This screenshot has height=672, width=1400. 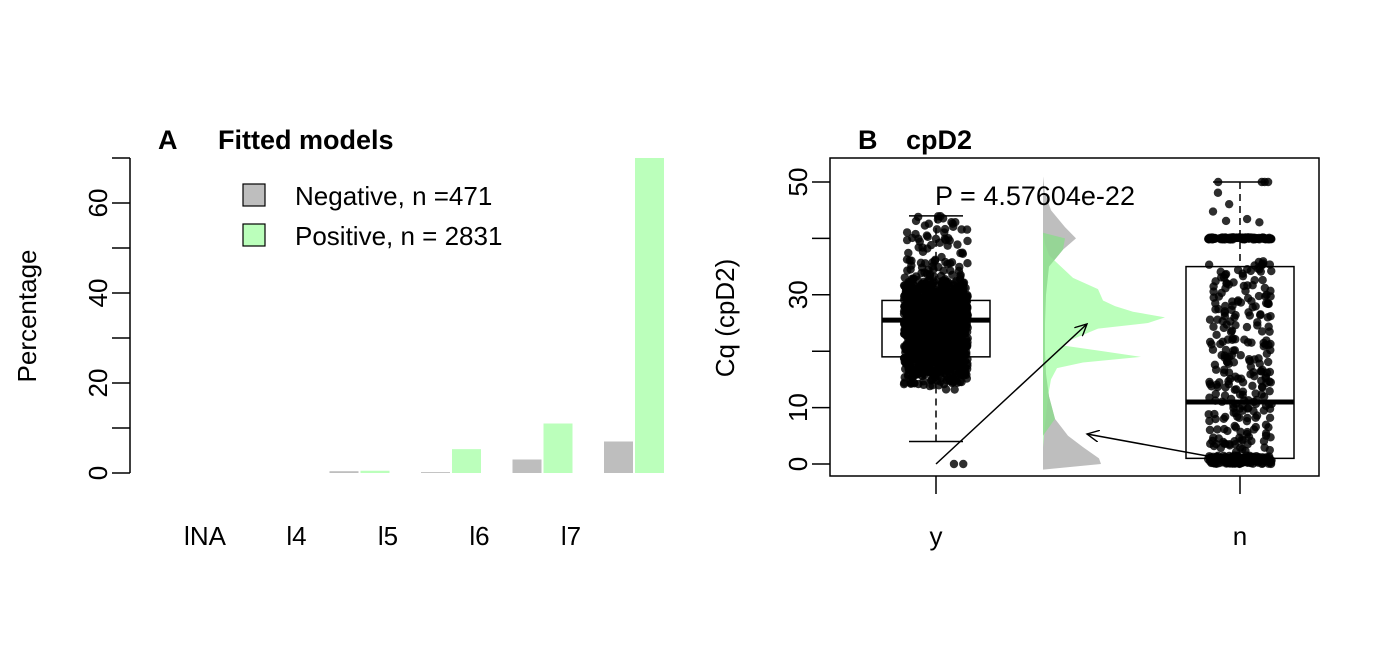 What do you see at coordinates (306, 140) in the screenshot?
I see `panel-a-title: Fitted models` at bounding box center [306, 140].